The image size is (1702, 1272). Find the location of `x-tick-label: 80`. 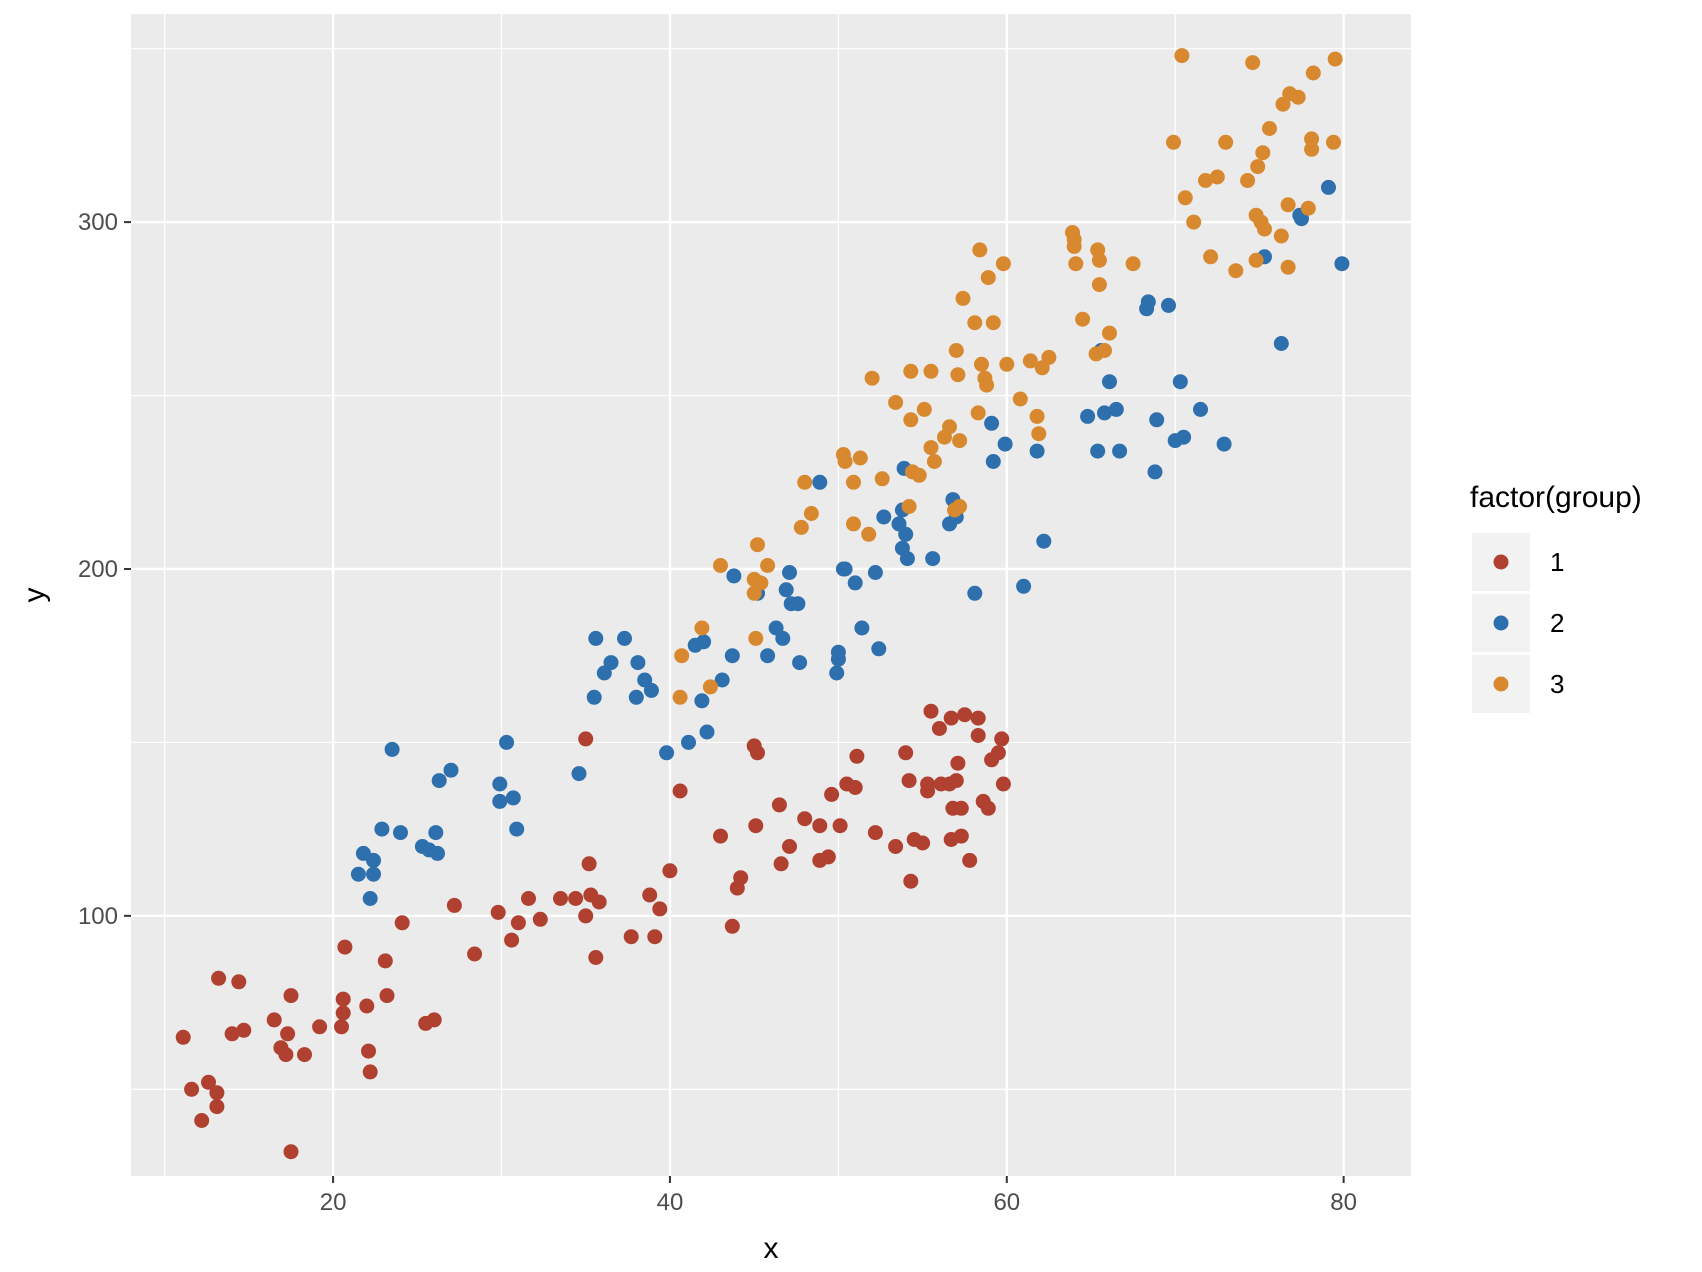

x-tick-label: 80 is located at coordinates (1343, 1202).